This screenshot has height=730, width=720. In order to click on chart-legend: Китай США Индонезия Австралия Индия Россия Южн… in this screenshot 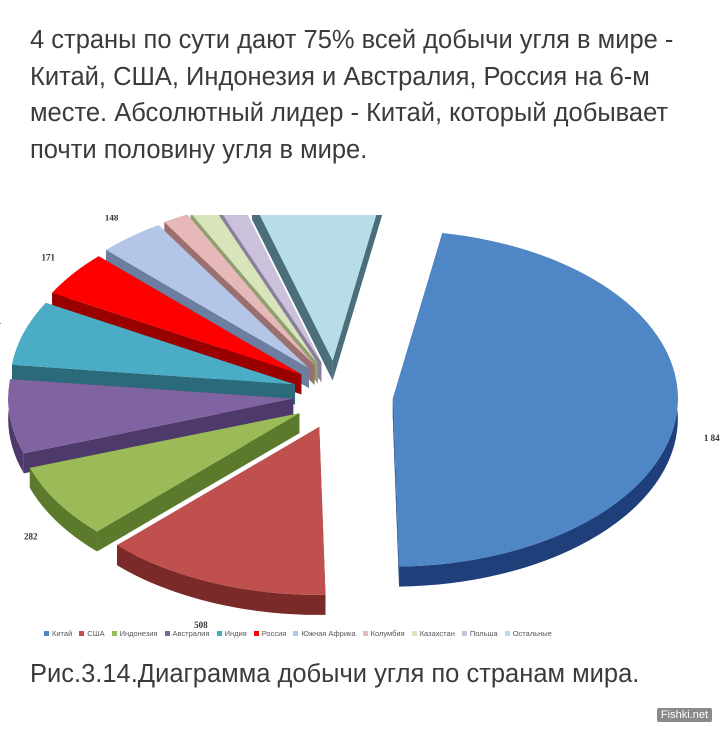, I will do `click(374, 633)`.